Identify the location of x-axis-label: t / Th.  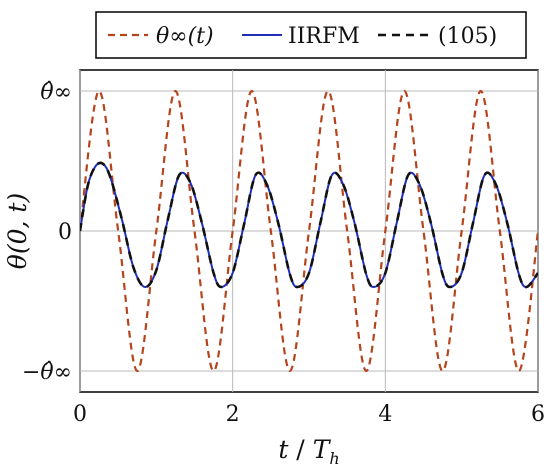
(308, 451).